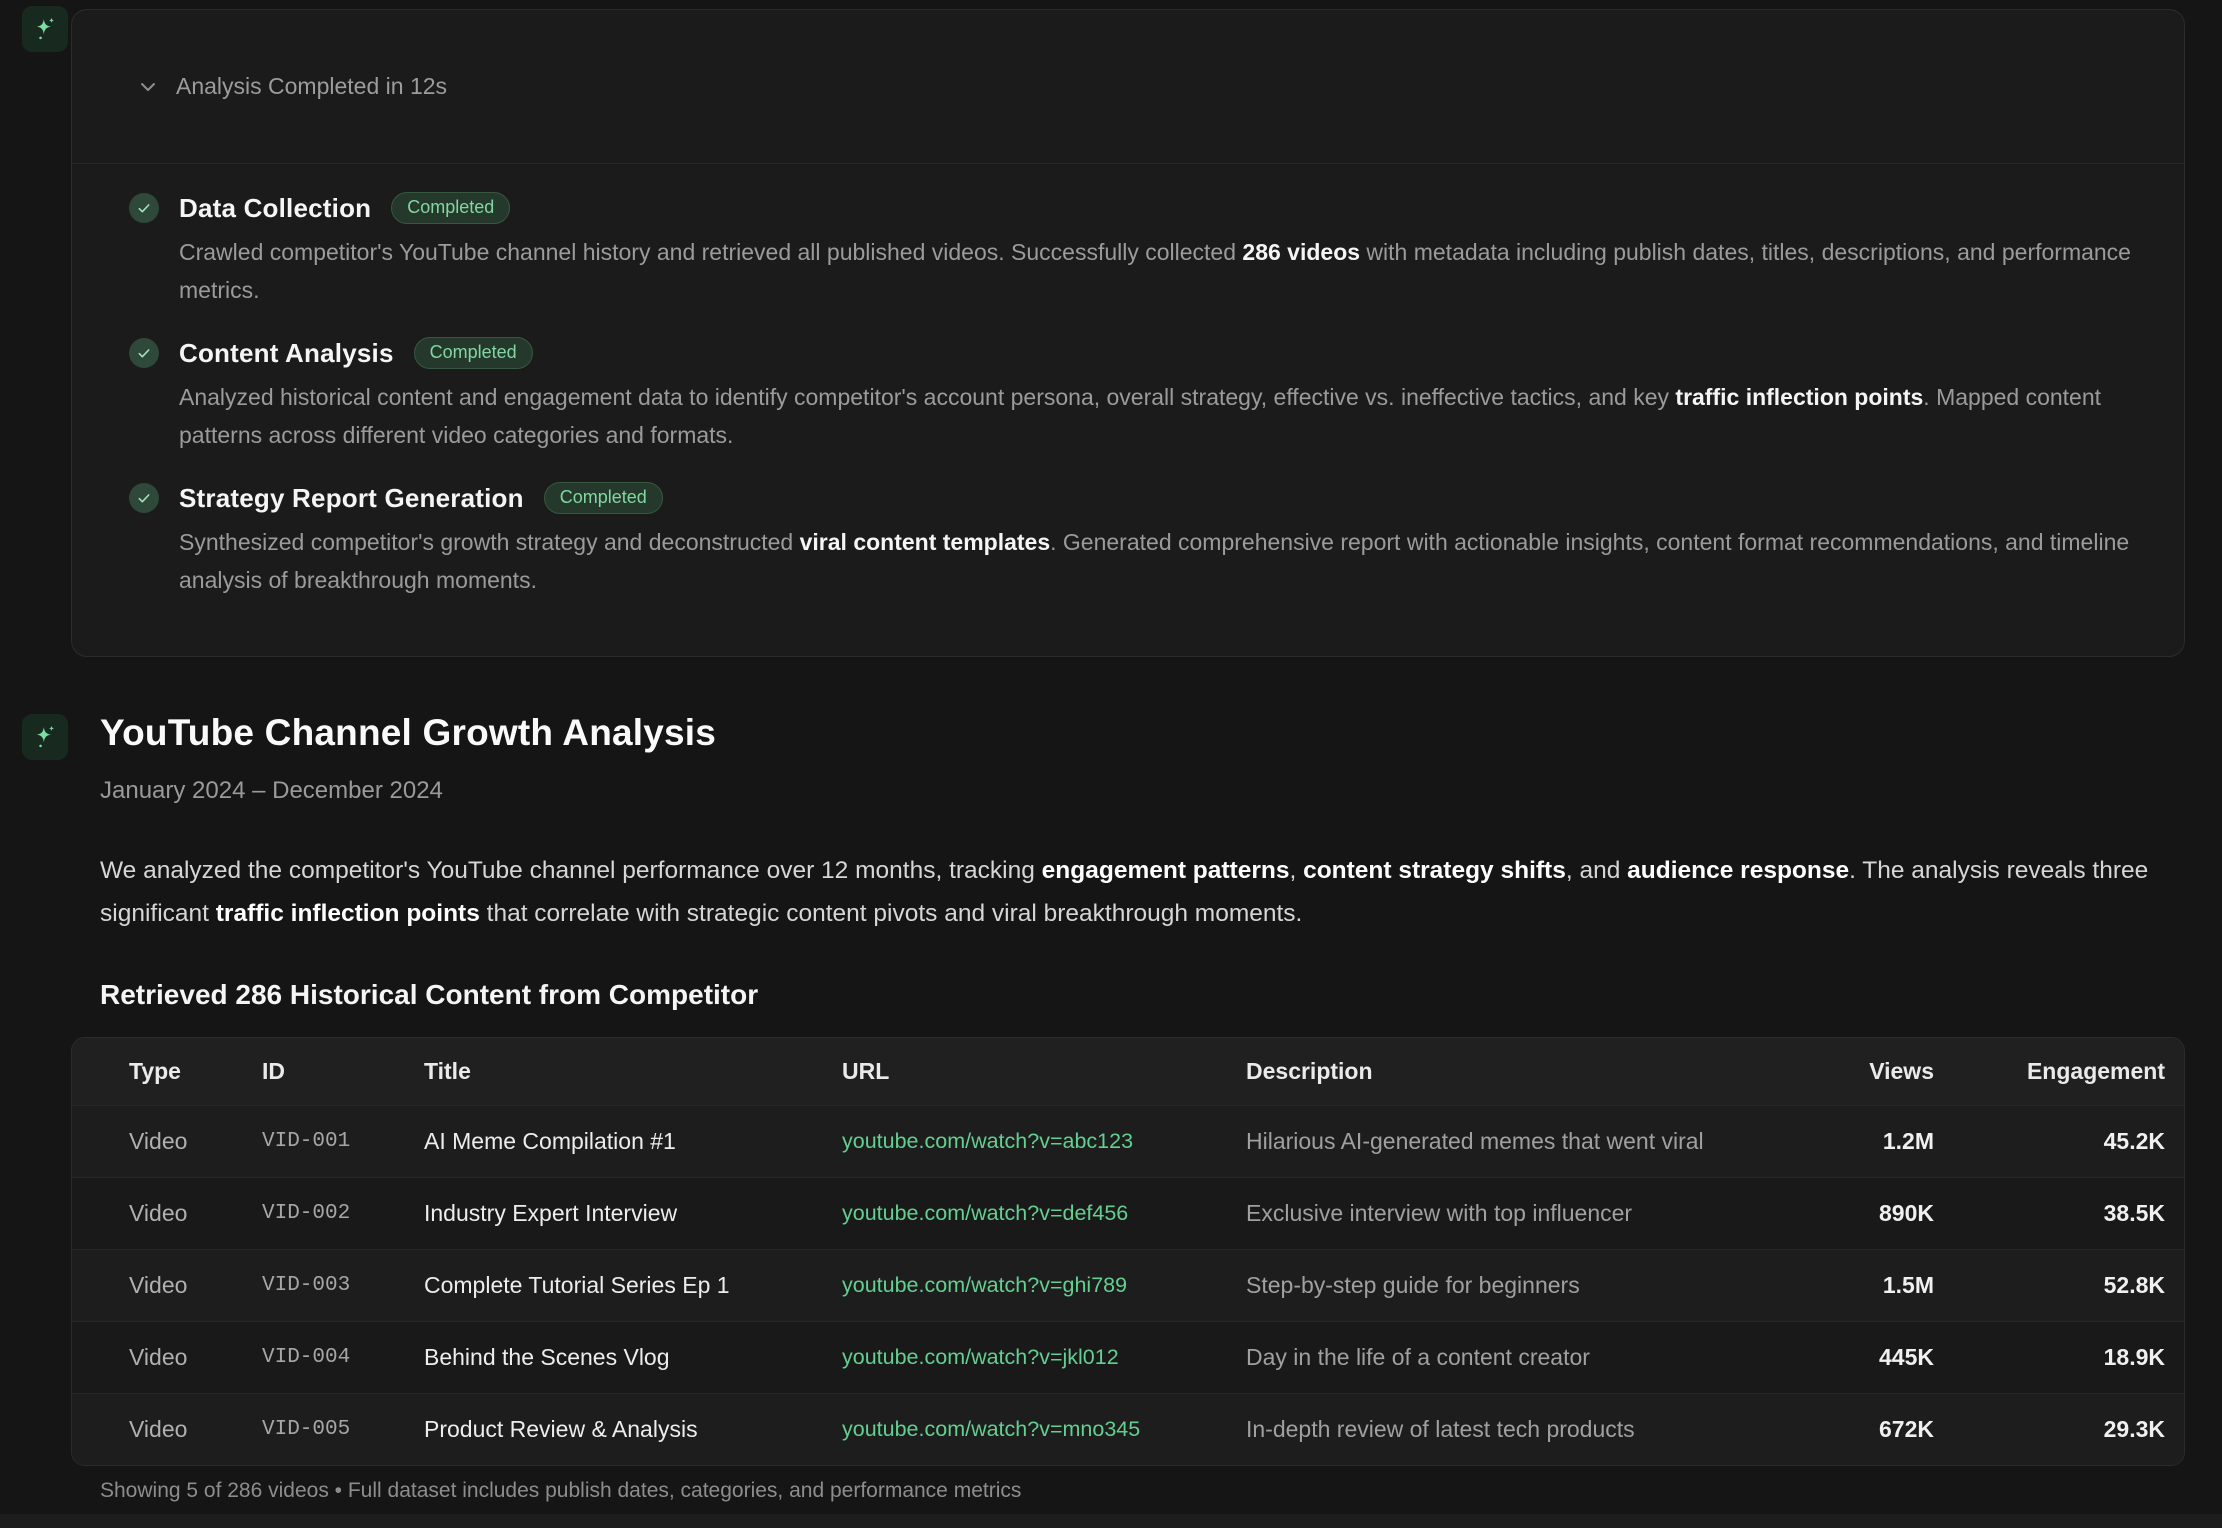  I want to click on step-title: Content Analysis, so click(286, 352).